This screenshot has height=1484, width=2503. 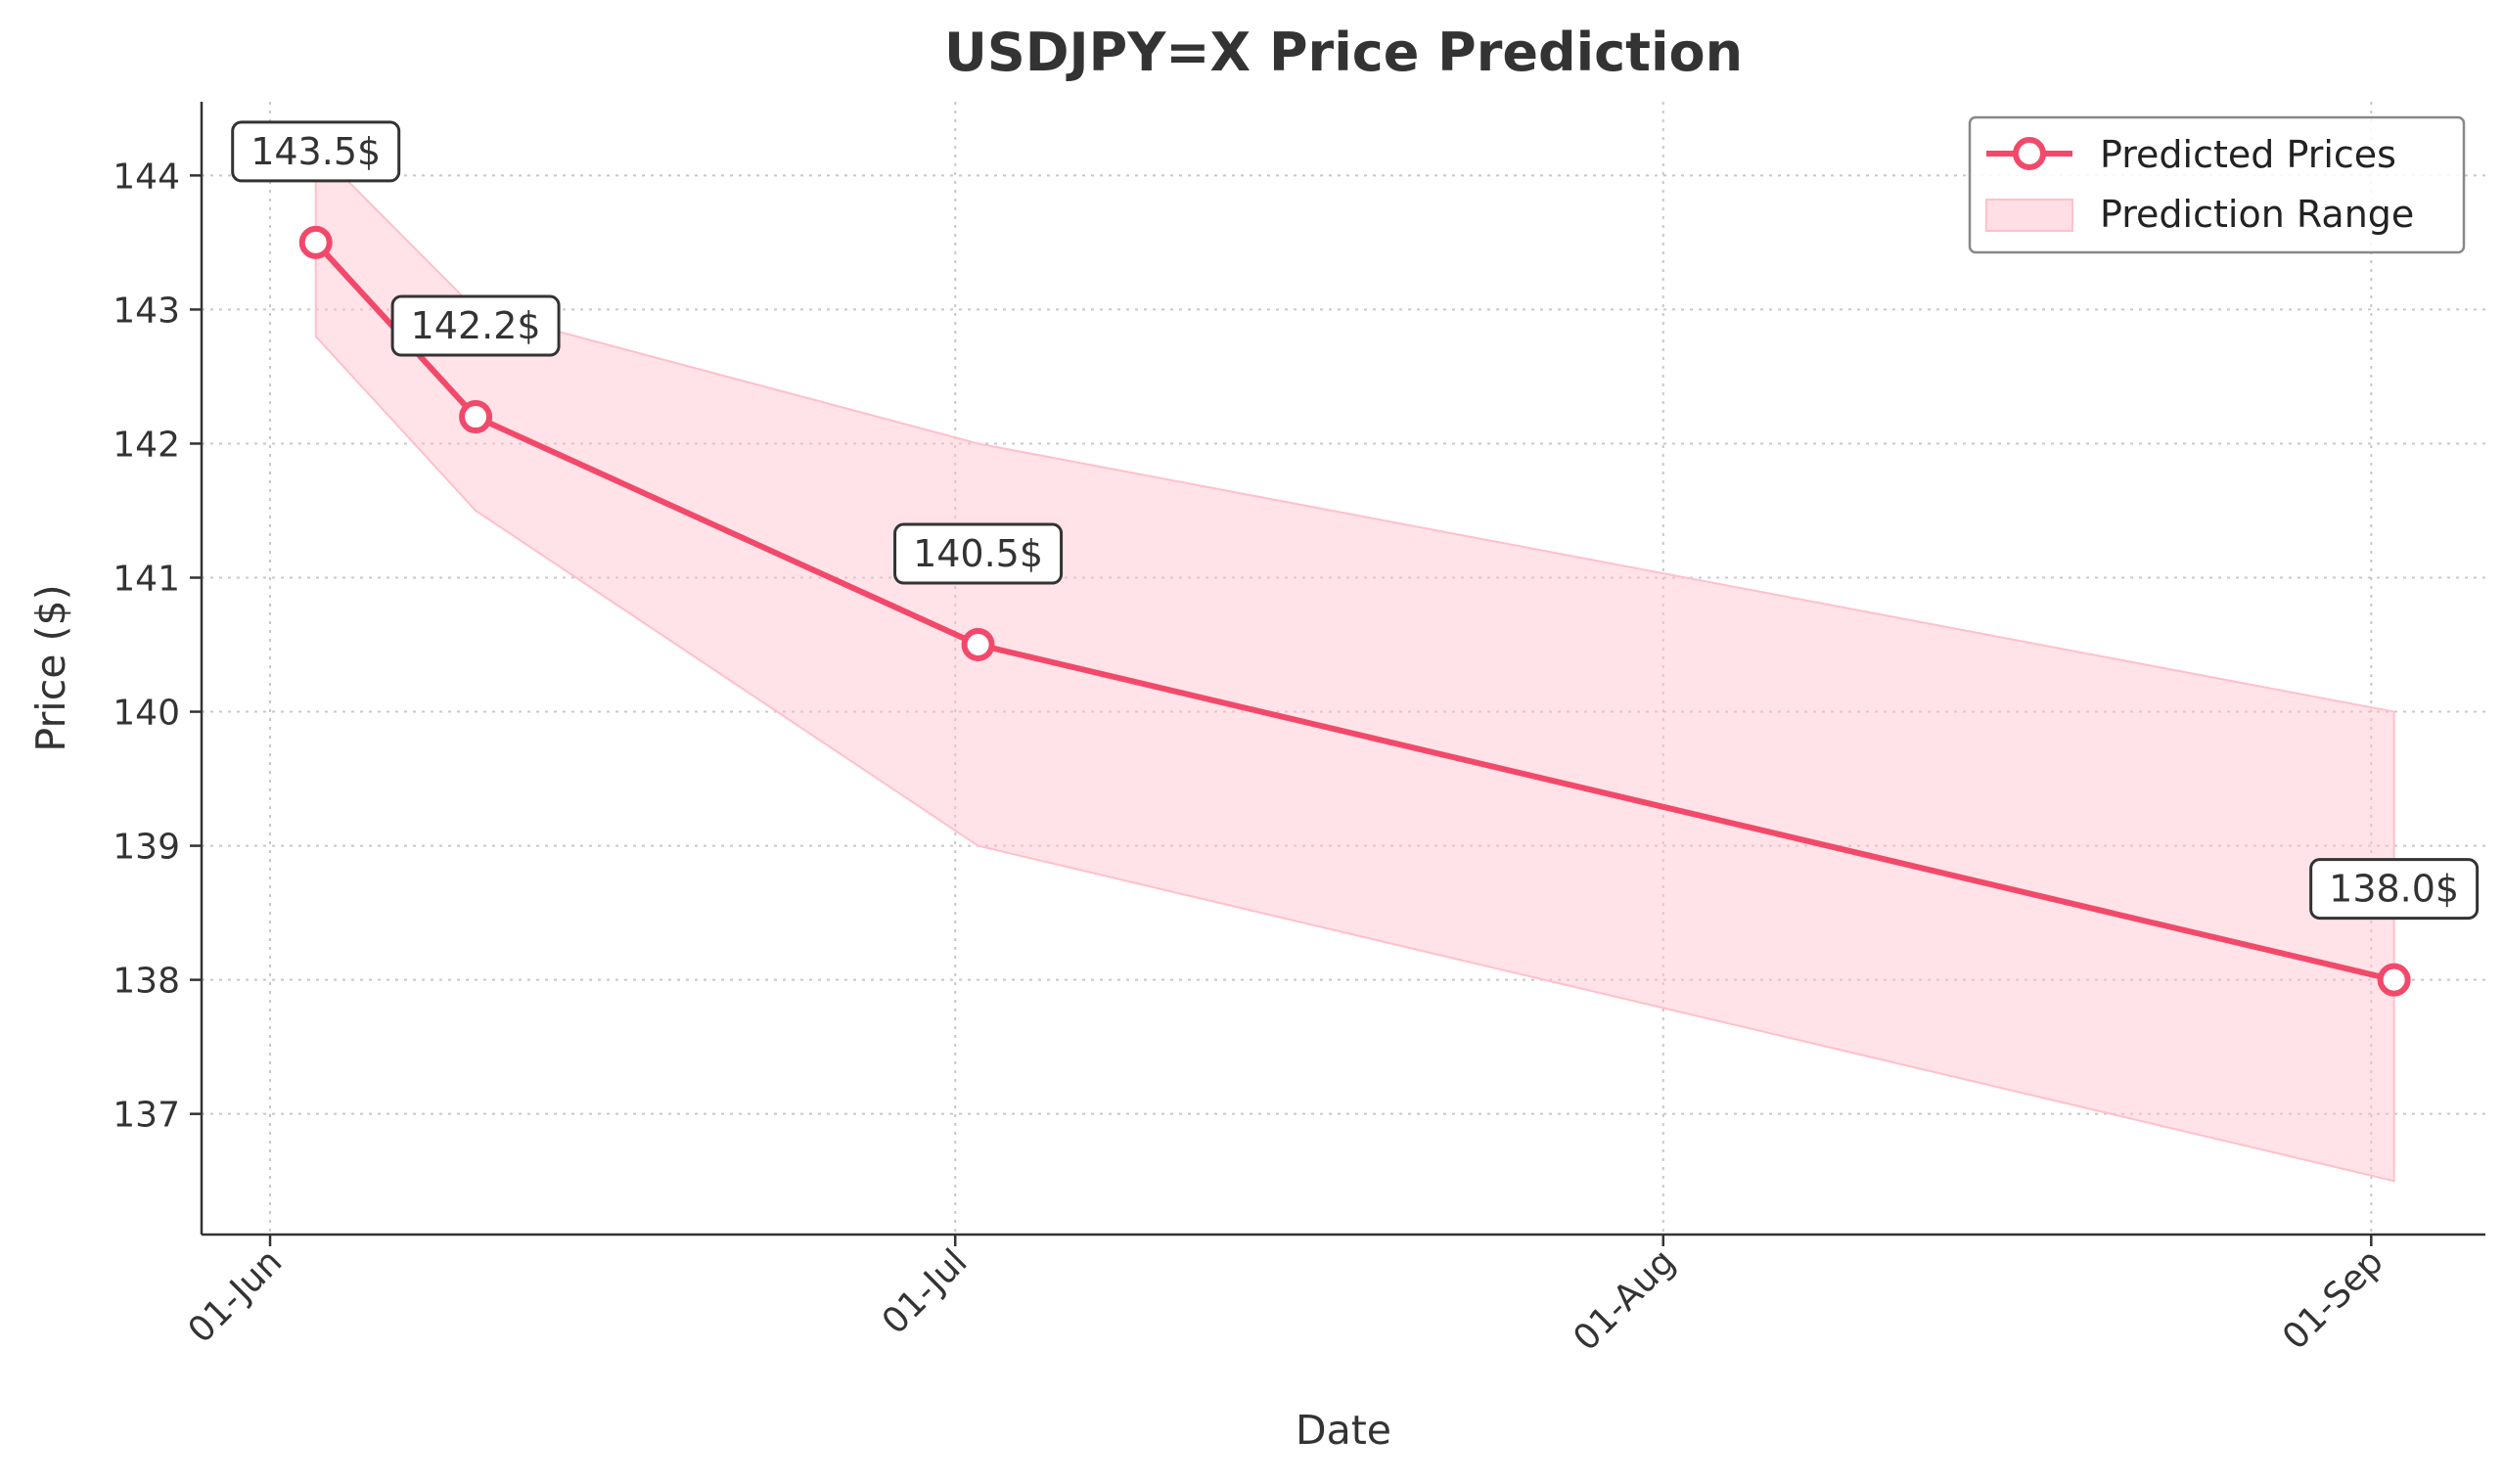 What do you see at coordinates (146, 714) in the screenshot?
I see `y-tick-label: 140` at bounding box center [146, 714].